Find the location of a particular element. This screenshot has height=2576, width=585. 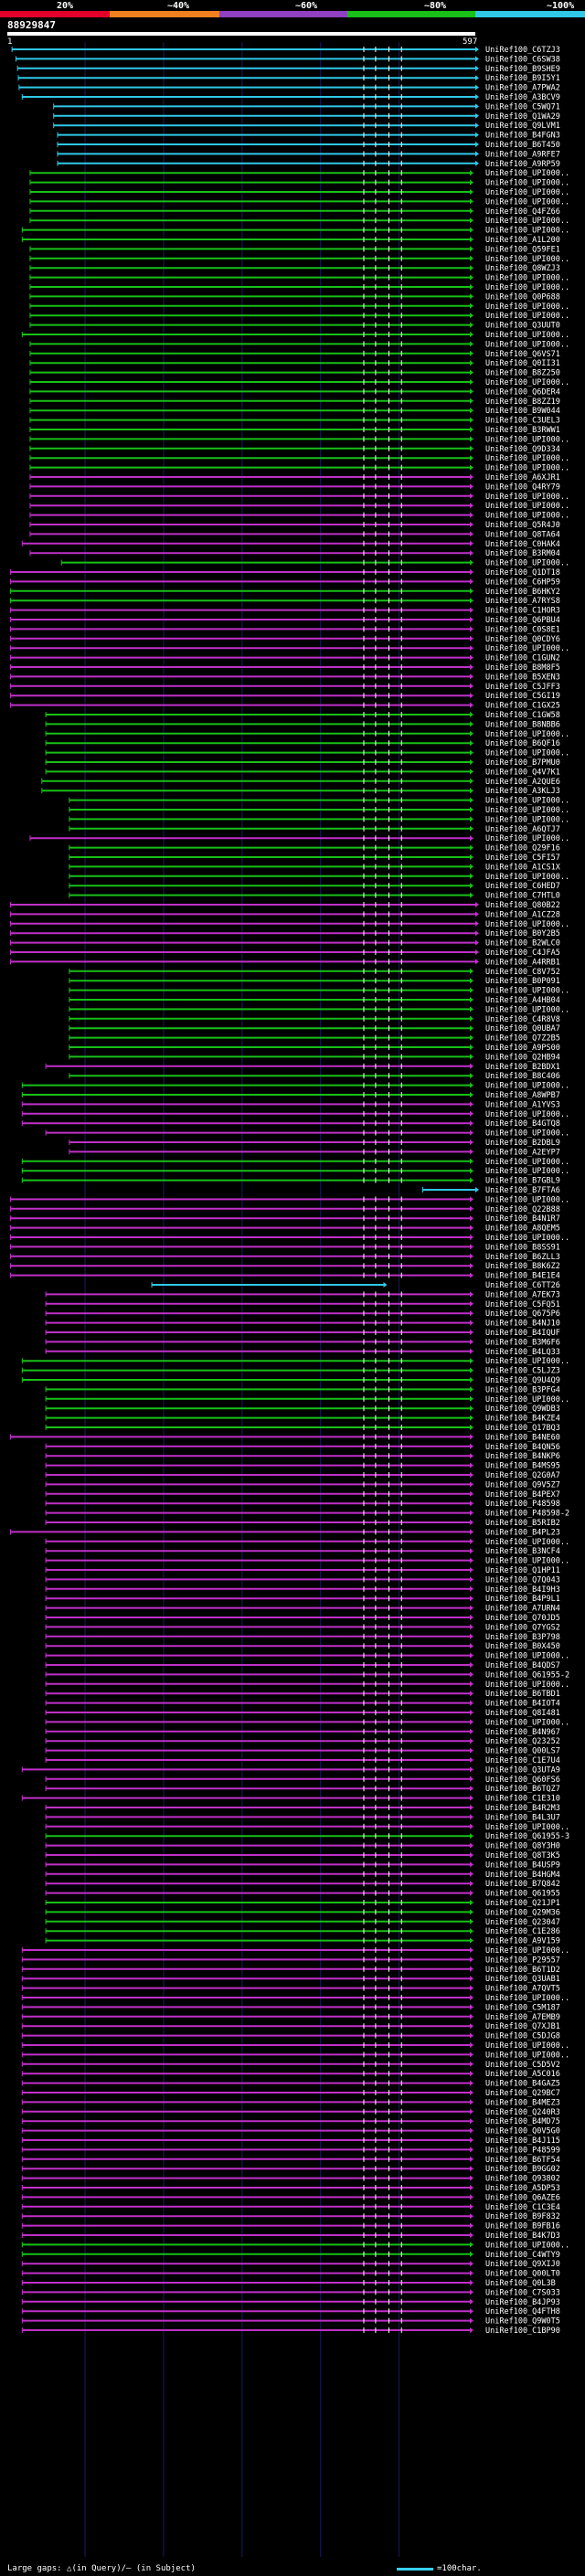

hit-row: UniRef100_P48598-2 is located at coordinates (307, 1514).